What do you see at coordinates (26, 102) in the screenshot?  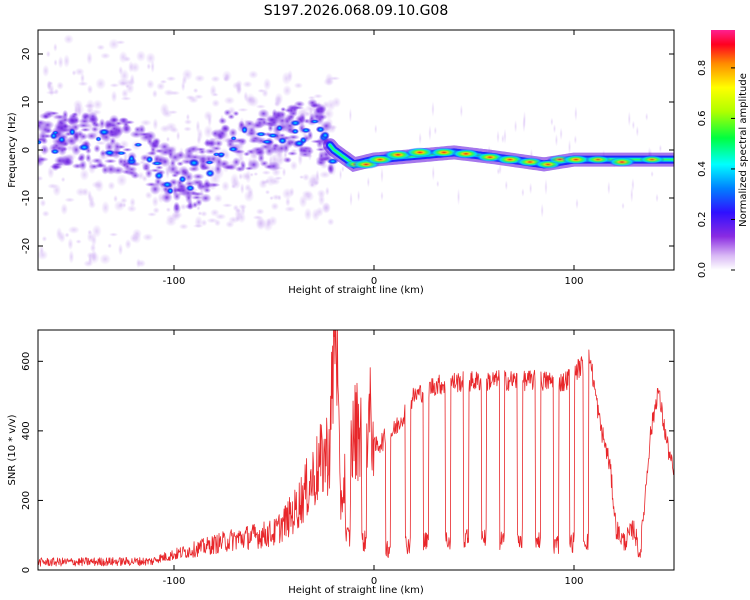 I see `spectrogram-y-tick-label: 10` at bounding box center [26, 102].